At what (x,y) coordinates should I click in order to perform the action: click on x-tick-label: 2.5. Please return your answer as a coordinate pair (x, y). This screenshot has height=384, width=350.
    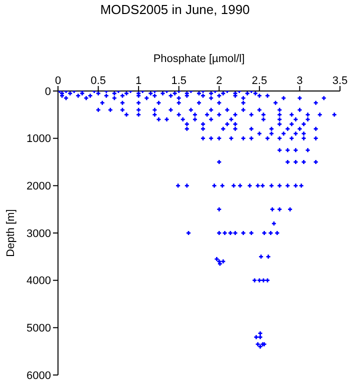
    Looking at the image, I should click on (260, 81).